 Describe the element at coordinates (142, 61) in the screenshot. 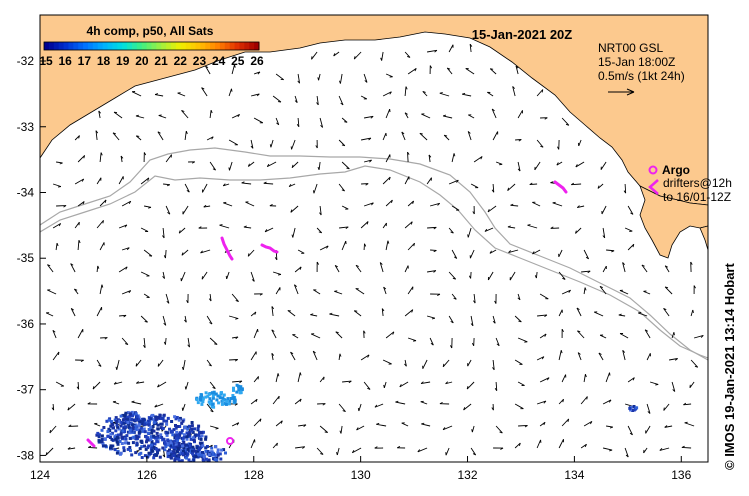

I see `colorbar-tick-label: 20` at that location.